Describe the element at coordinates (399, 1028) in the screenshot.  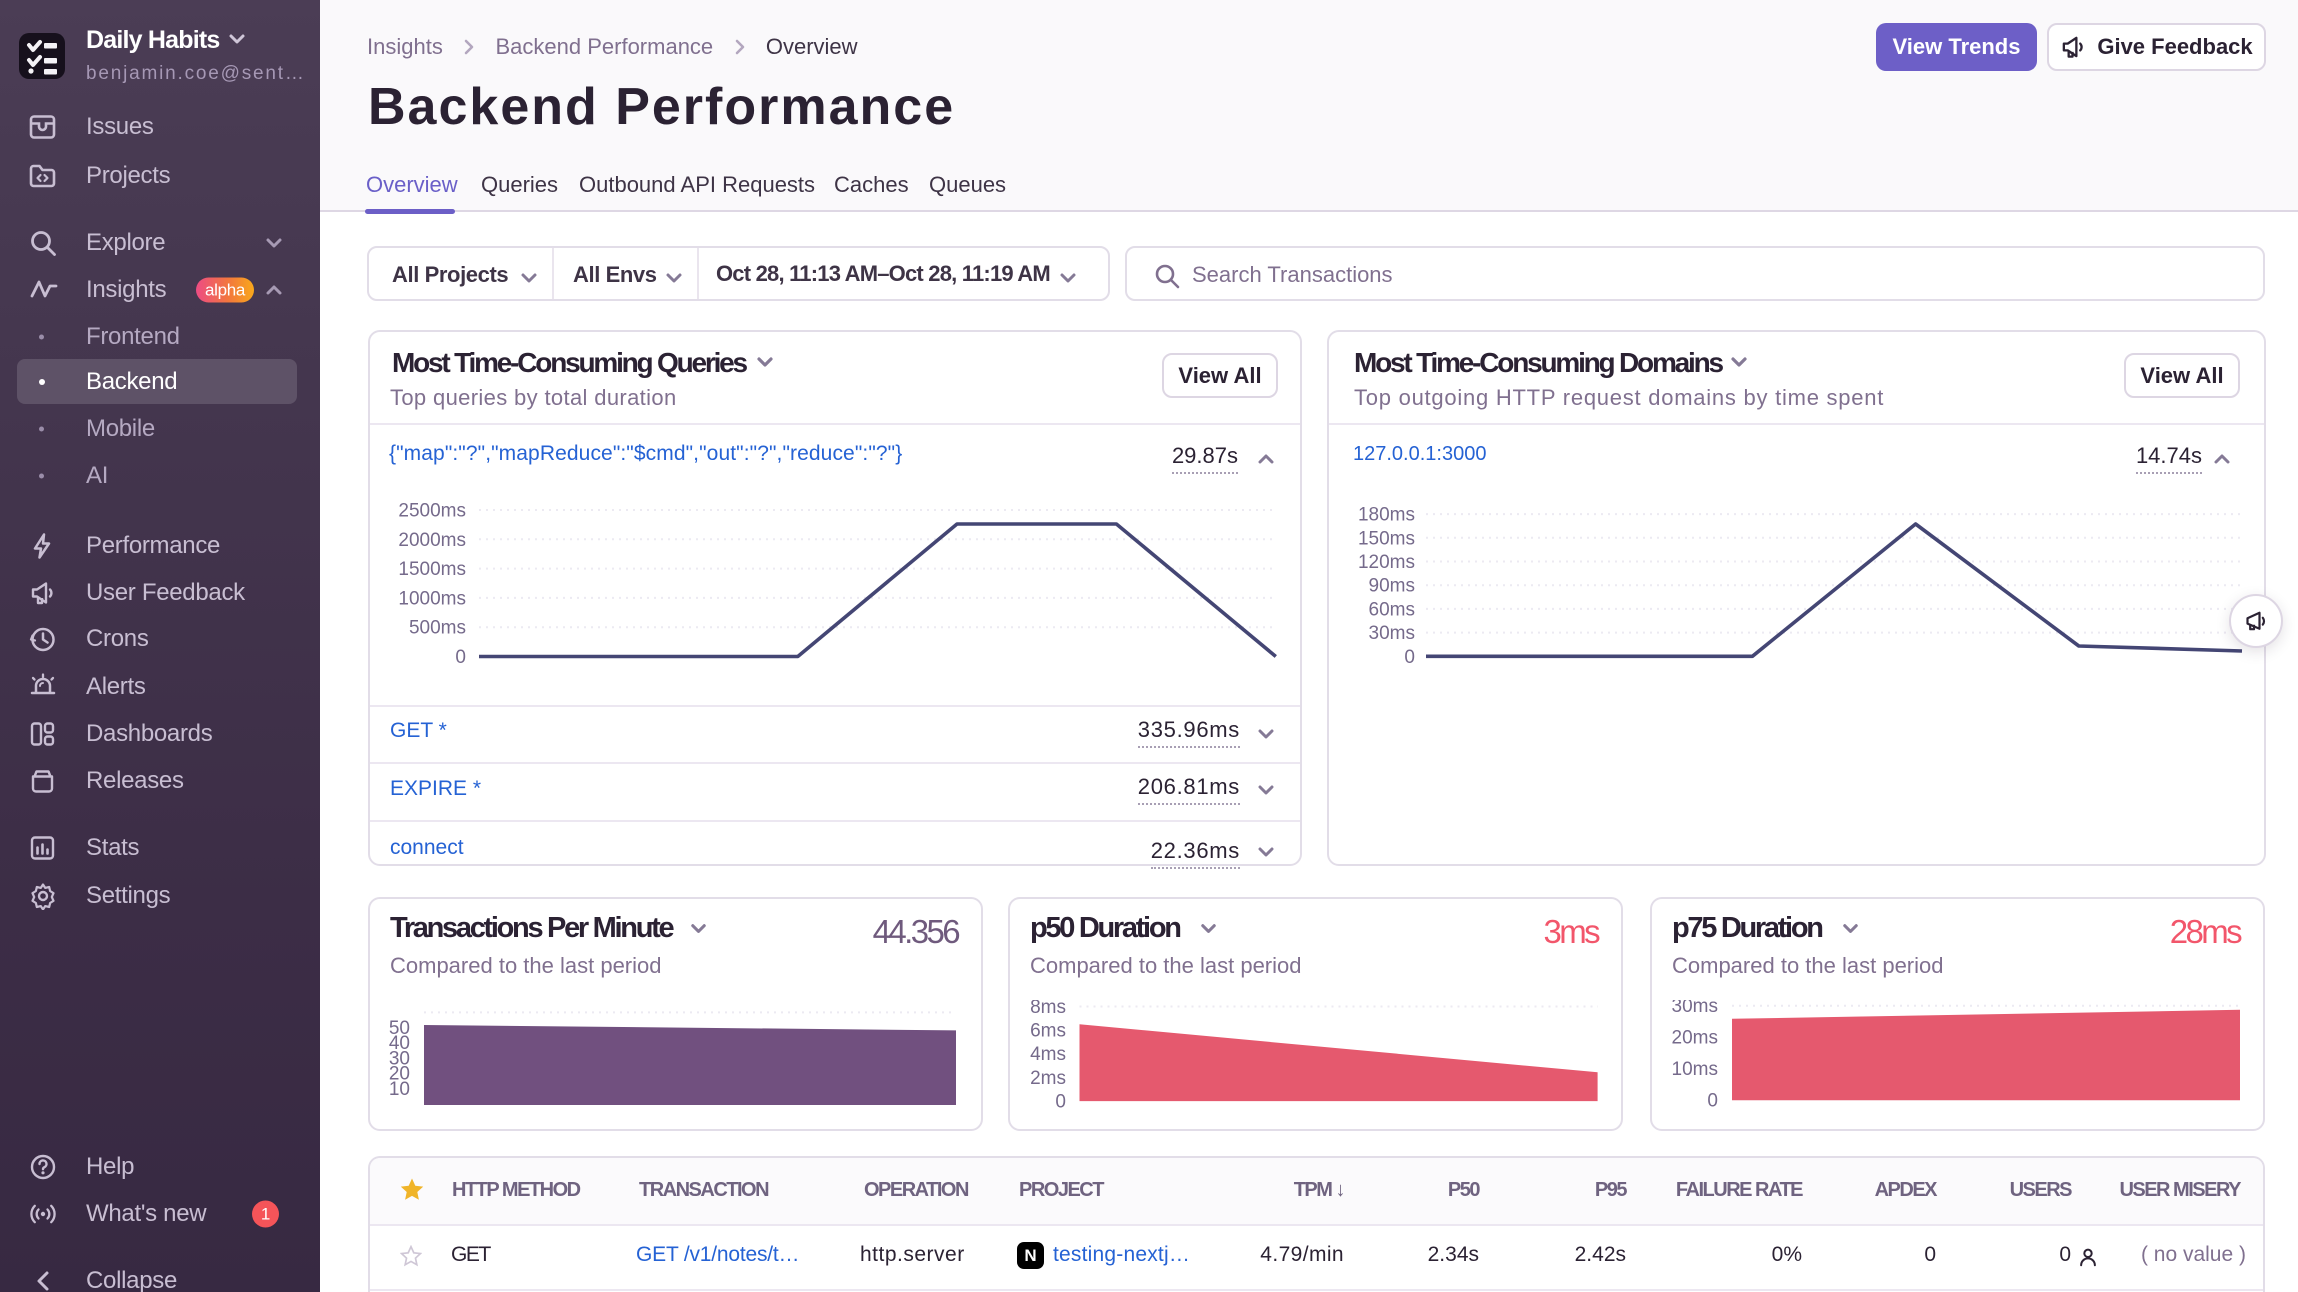
I see `svg-text: 50` at that location.